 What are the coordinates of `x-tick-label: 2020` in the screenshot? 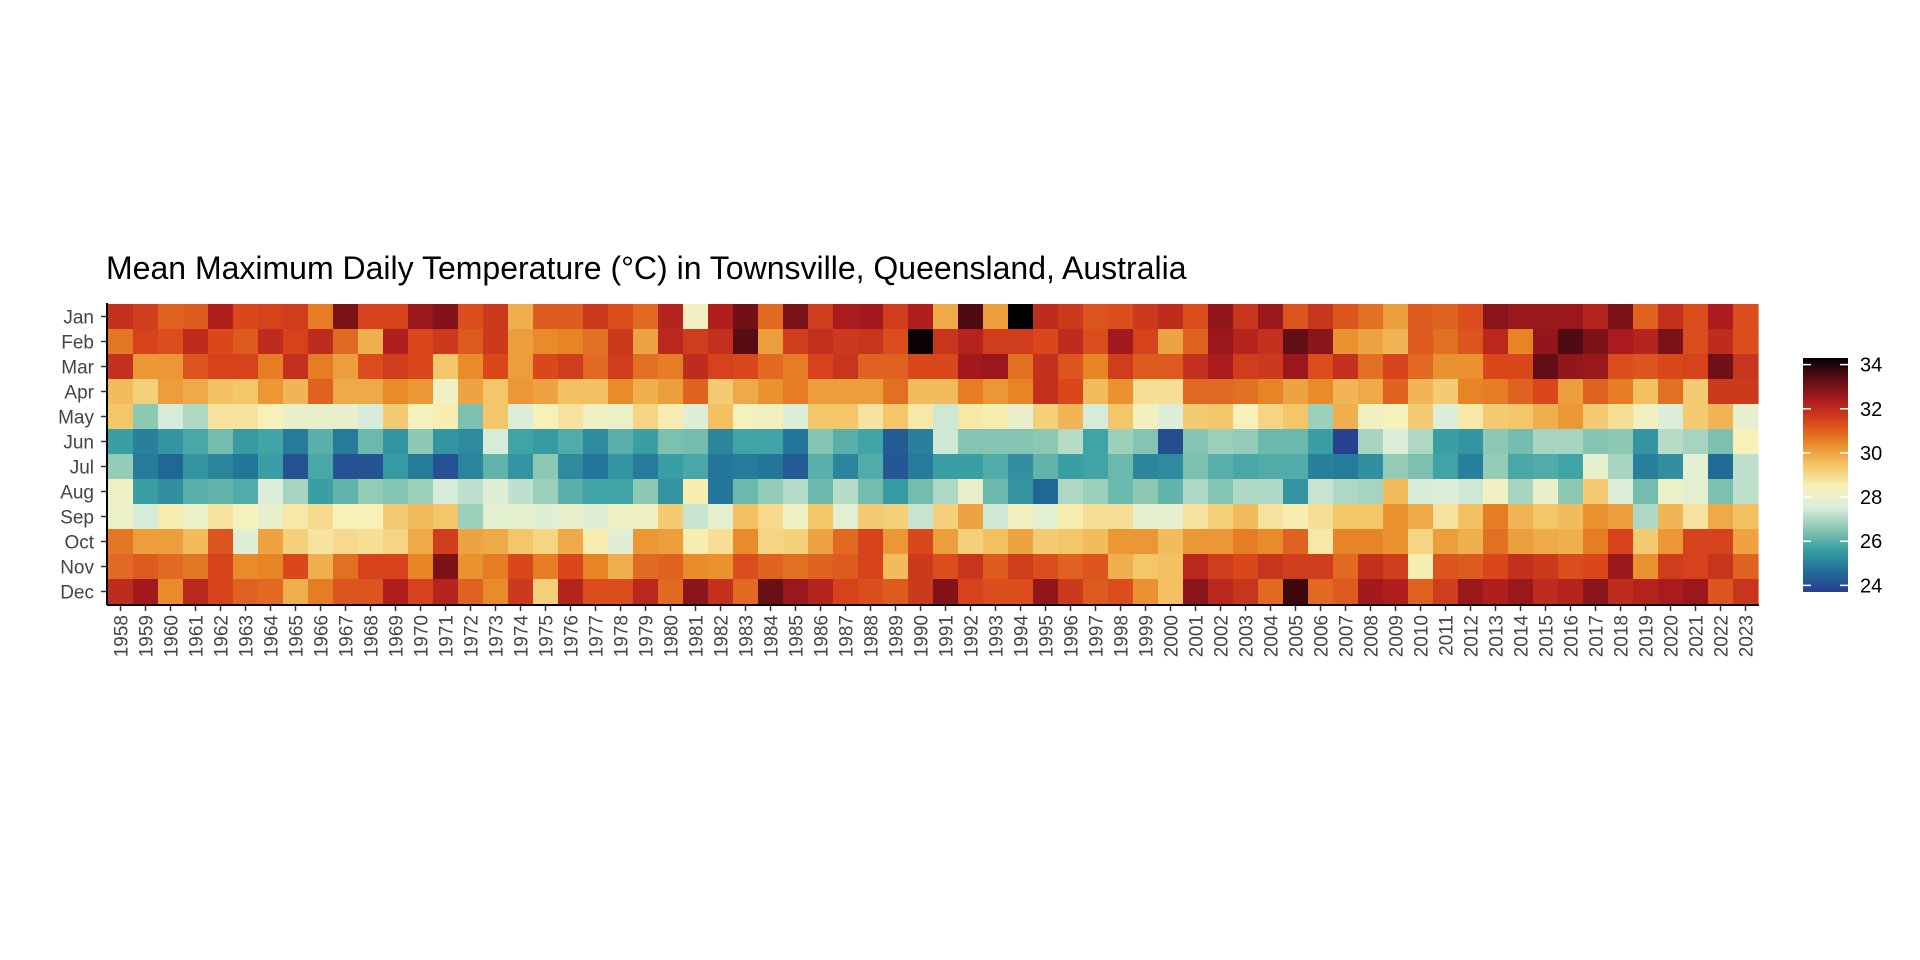 It's located at (1672, 636).